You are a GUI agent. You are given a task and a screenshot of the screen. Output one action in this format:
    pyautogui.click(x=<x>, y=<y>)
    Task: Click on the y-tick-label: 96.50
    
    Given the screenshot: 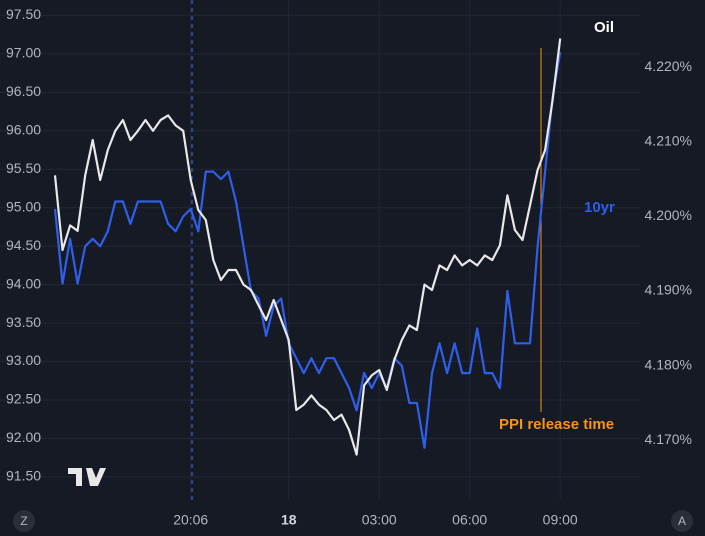 What is the action you would take?
    pyautogui.click(x=23, y=91)
    